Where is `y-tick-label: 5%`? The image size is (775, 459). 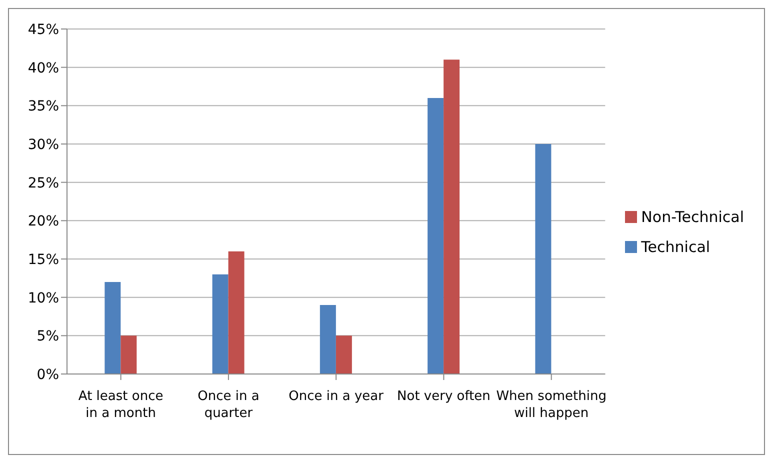 y-tick-label: 5% is located at coordinates (47, 336).